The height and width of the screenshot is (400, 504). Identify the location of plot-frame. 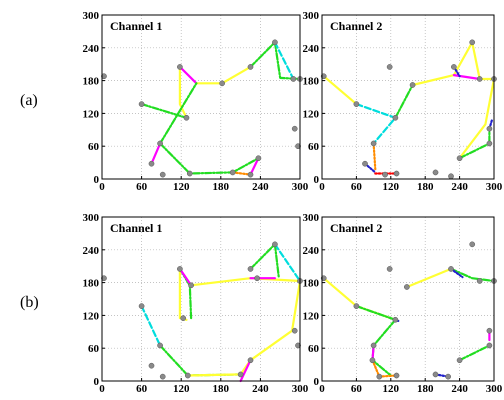
(408, 299).